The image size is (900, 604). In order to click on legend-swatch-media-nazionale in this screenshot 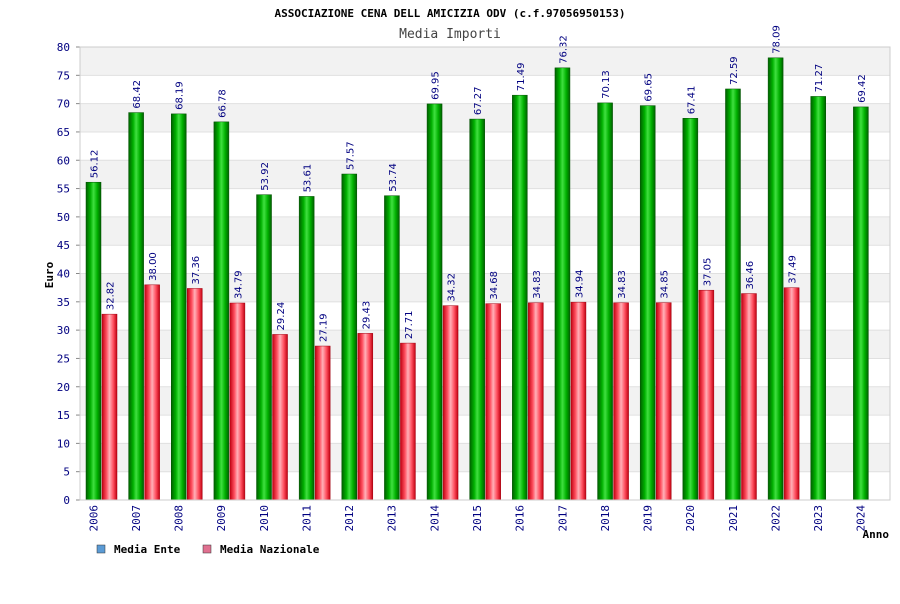, I will do `click(207, 549)`.